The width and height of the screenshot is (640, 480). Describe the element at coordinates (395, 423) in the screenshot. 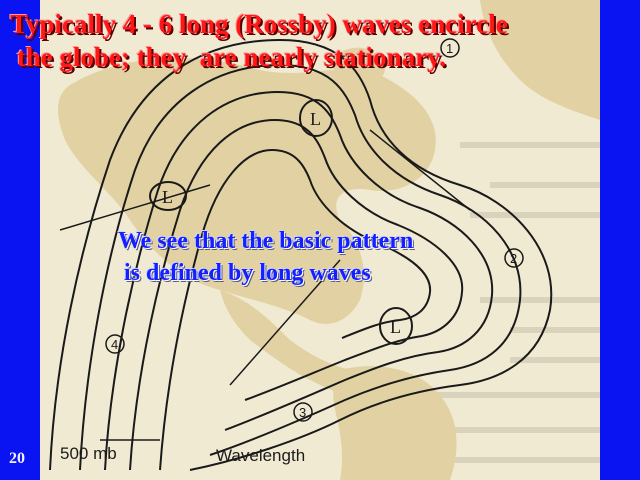

I see `south-america-land` at that location.